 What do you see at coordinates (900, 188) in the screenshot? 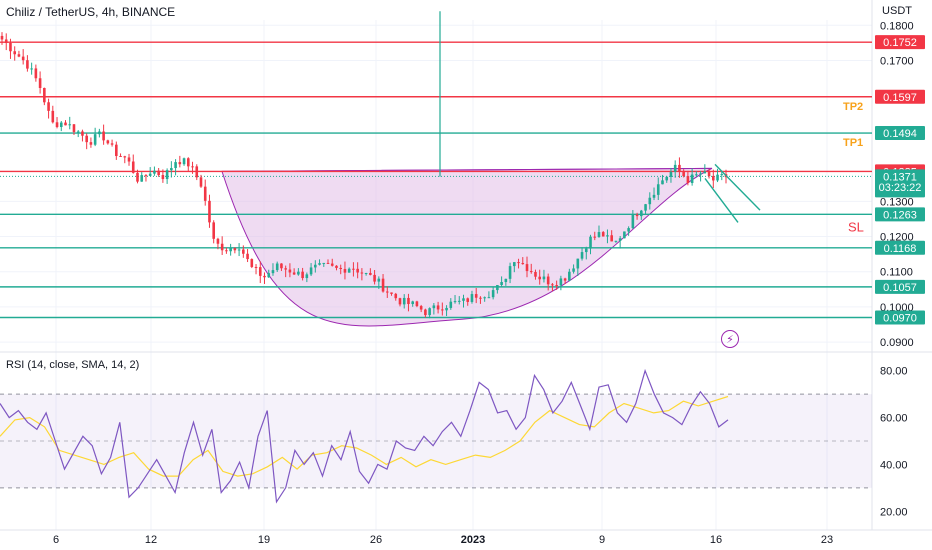
I see `candle-countdown: 03:23:22` at bounding box center [900, 188].